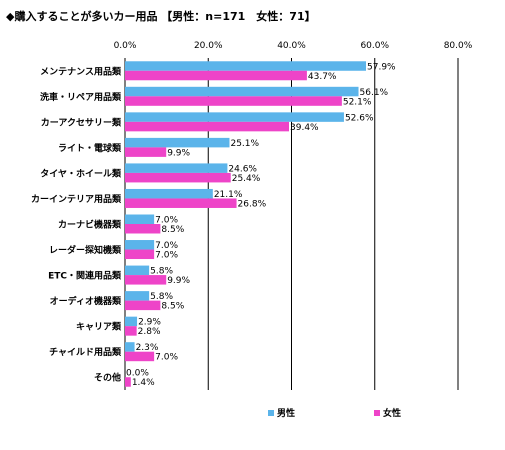  What do you see at coordinates (76, 199) in the screenshot?
I see `category-label: カーインテリア用品類` at bounding box center [76, 199].